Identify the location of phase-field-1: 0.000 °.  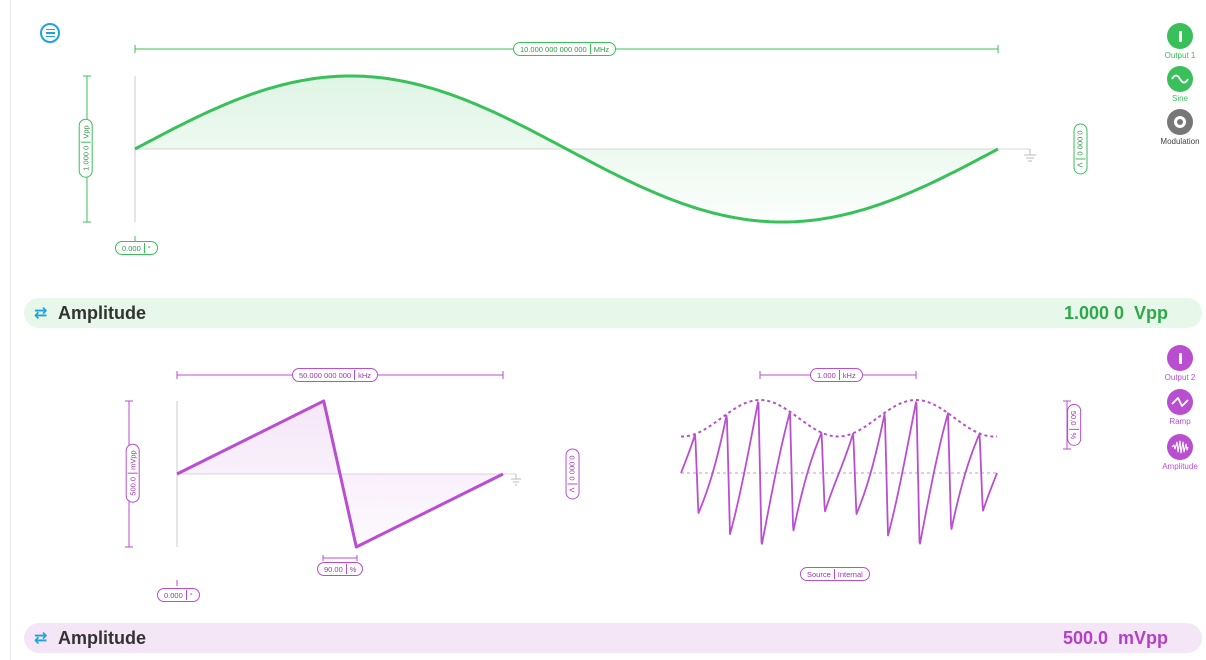
(136, 248).